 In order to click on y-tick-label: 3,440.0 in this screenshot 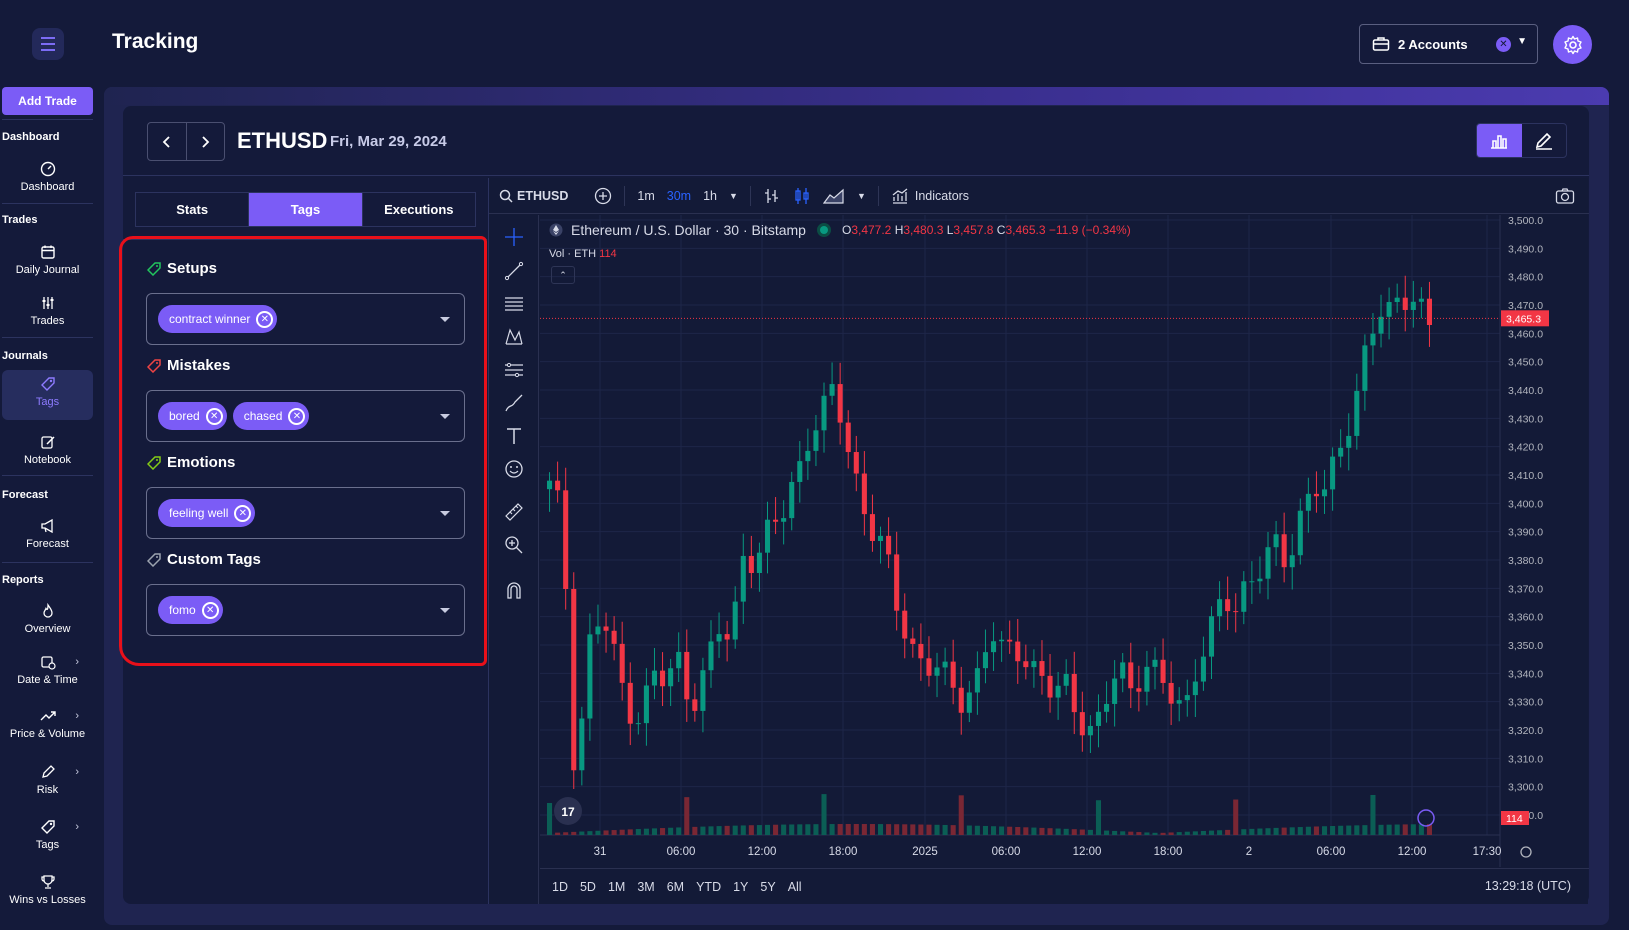, I will do `click(1525, 391)`.